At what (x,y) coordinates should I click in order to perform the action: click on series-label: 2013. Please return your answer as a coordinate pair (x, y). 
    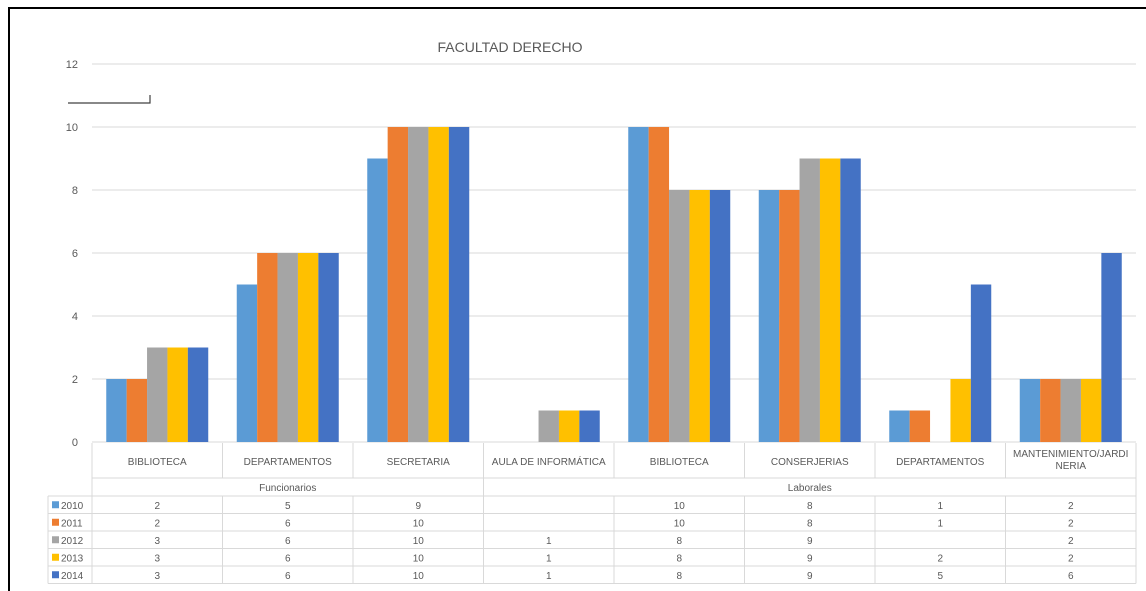
    Looking at the image, I should click on (72, 558).